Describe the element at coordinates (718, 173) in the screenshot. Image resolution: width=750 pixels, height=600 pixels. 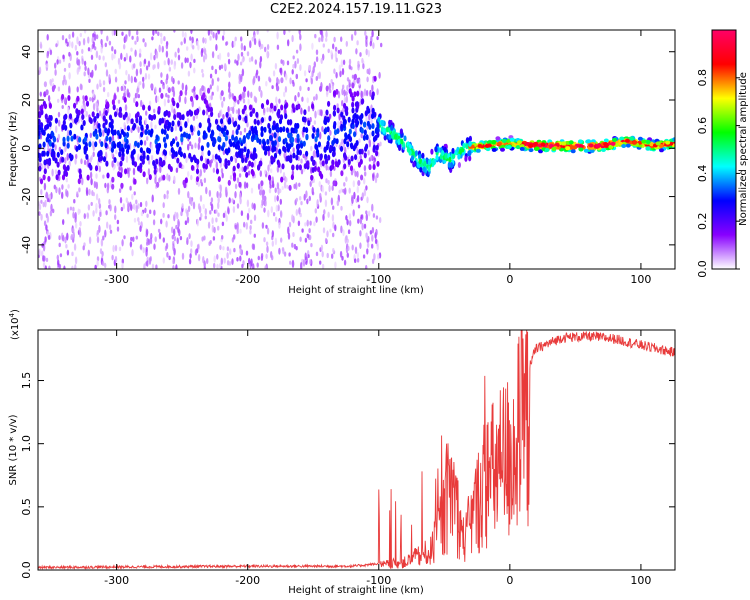
I see `colorbar-ticks: 0.00.20.40.60.8` at that location.